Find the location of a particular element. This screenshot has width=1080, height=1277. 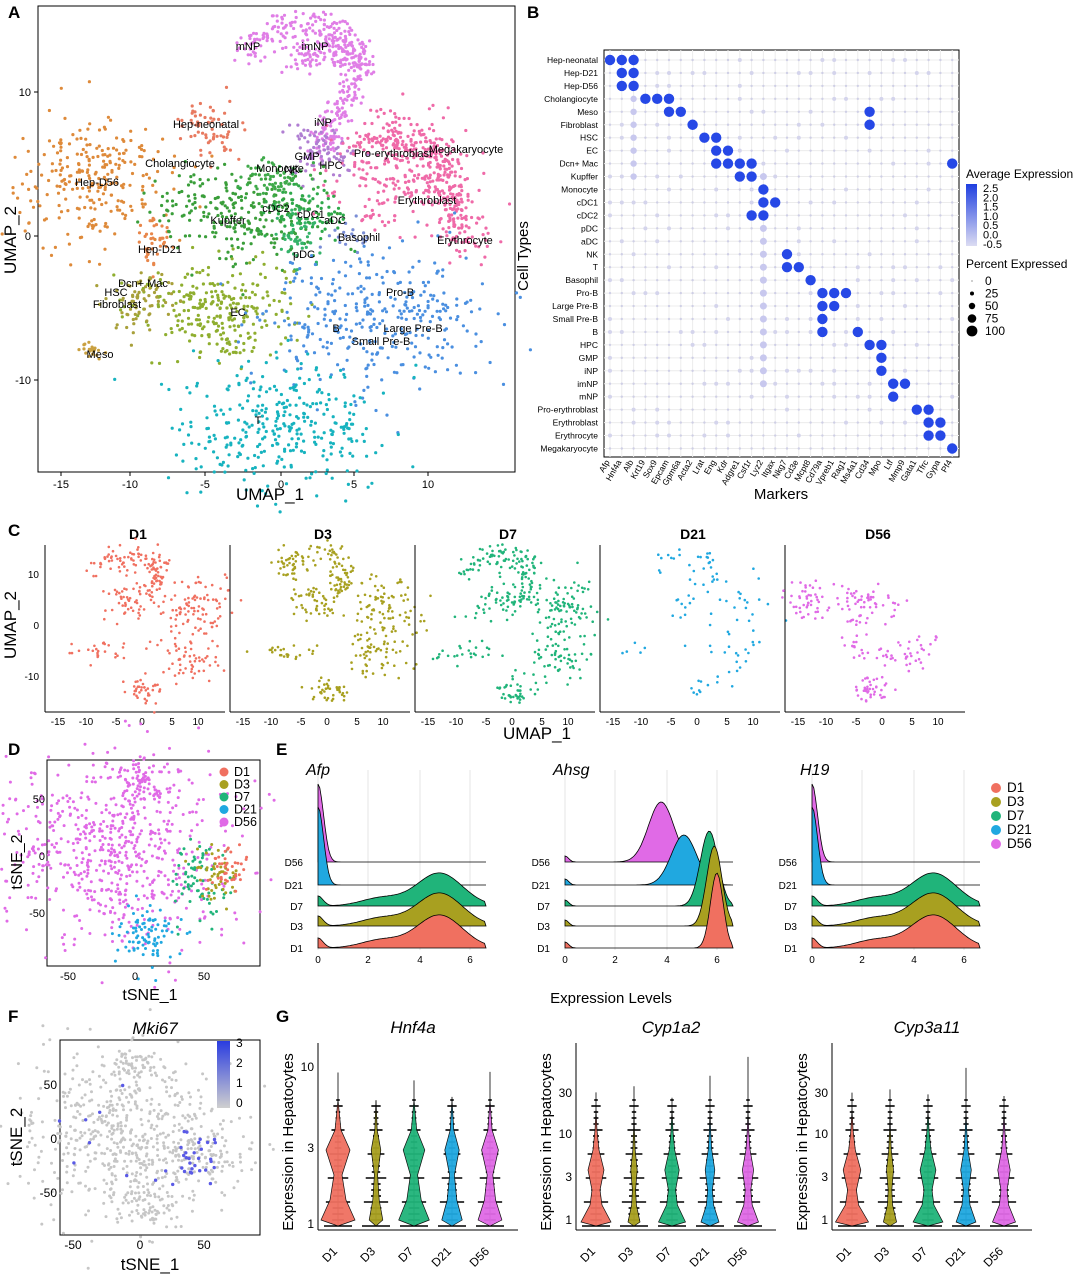

cell-type-label: Meso is located at coordinates (587, 112).